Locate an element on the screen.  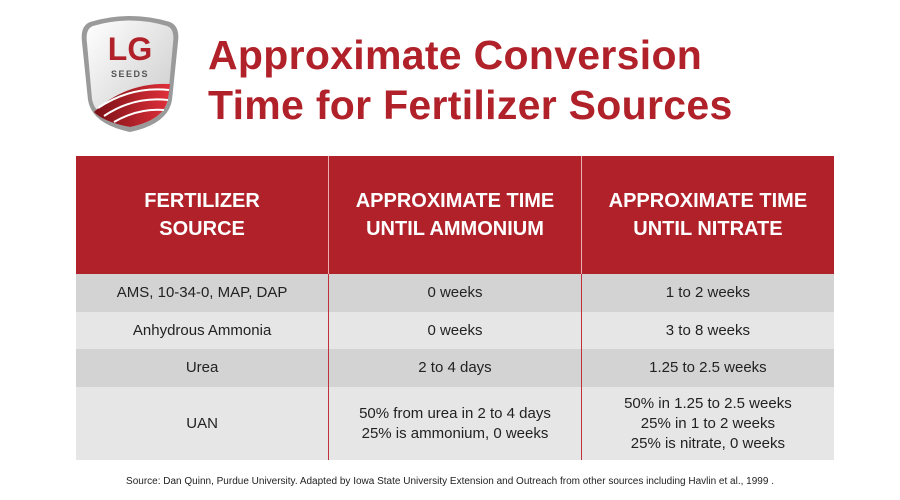
cell-nitrate: 3 to 8 weeks is located at coordinates (707, 330).